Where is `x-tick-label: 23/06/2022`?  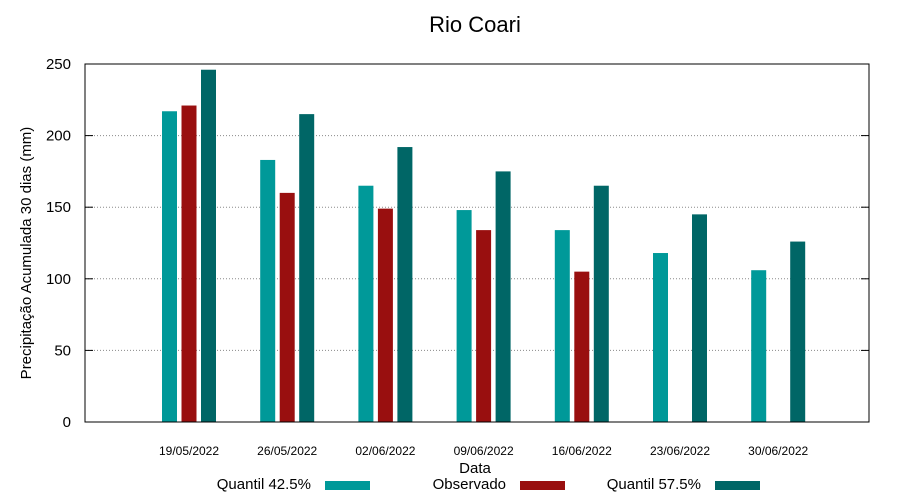
x-tick-label: 23/06/2022 is located at coordinates (680, 451).